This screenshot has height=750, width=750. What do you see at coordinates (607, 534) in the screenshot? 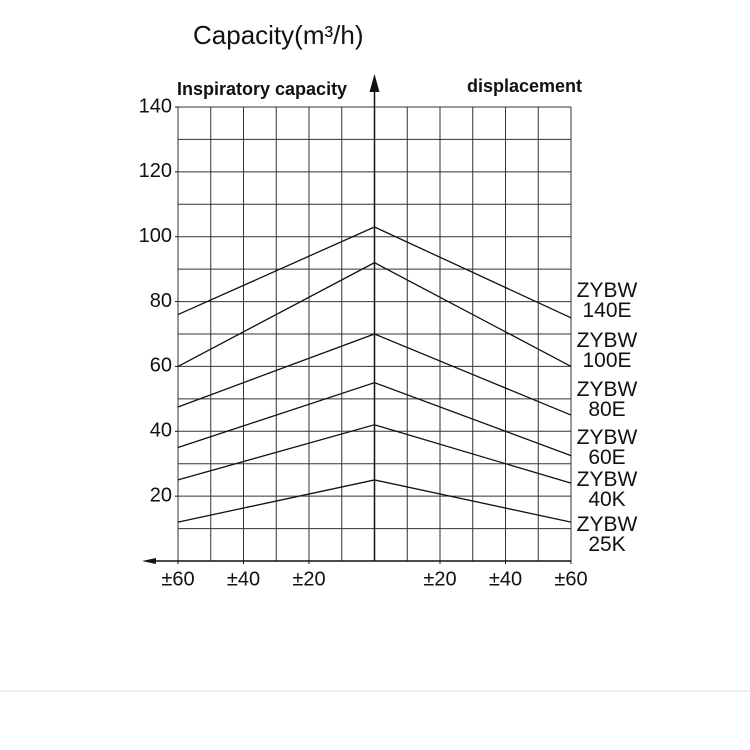
I see `legend-label: ZYBW 25K` at bounding box center [607, 534].